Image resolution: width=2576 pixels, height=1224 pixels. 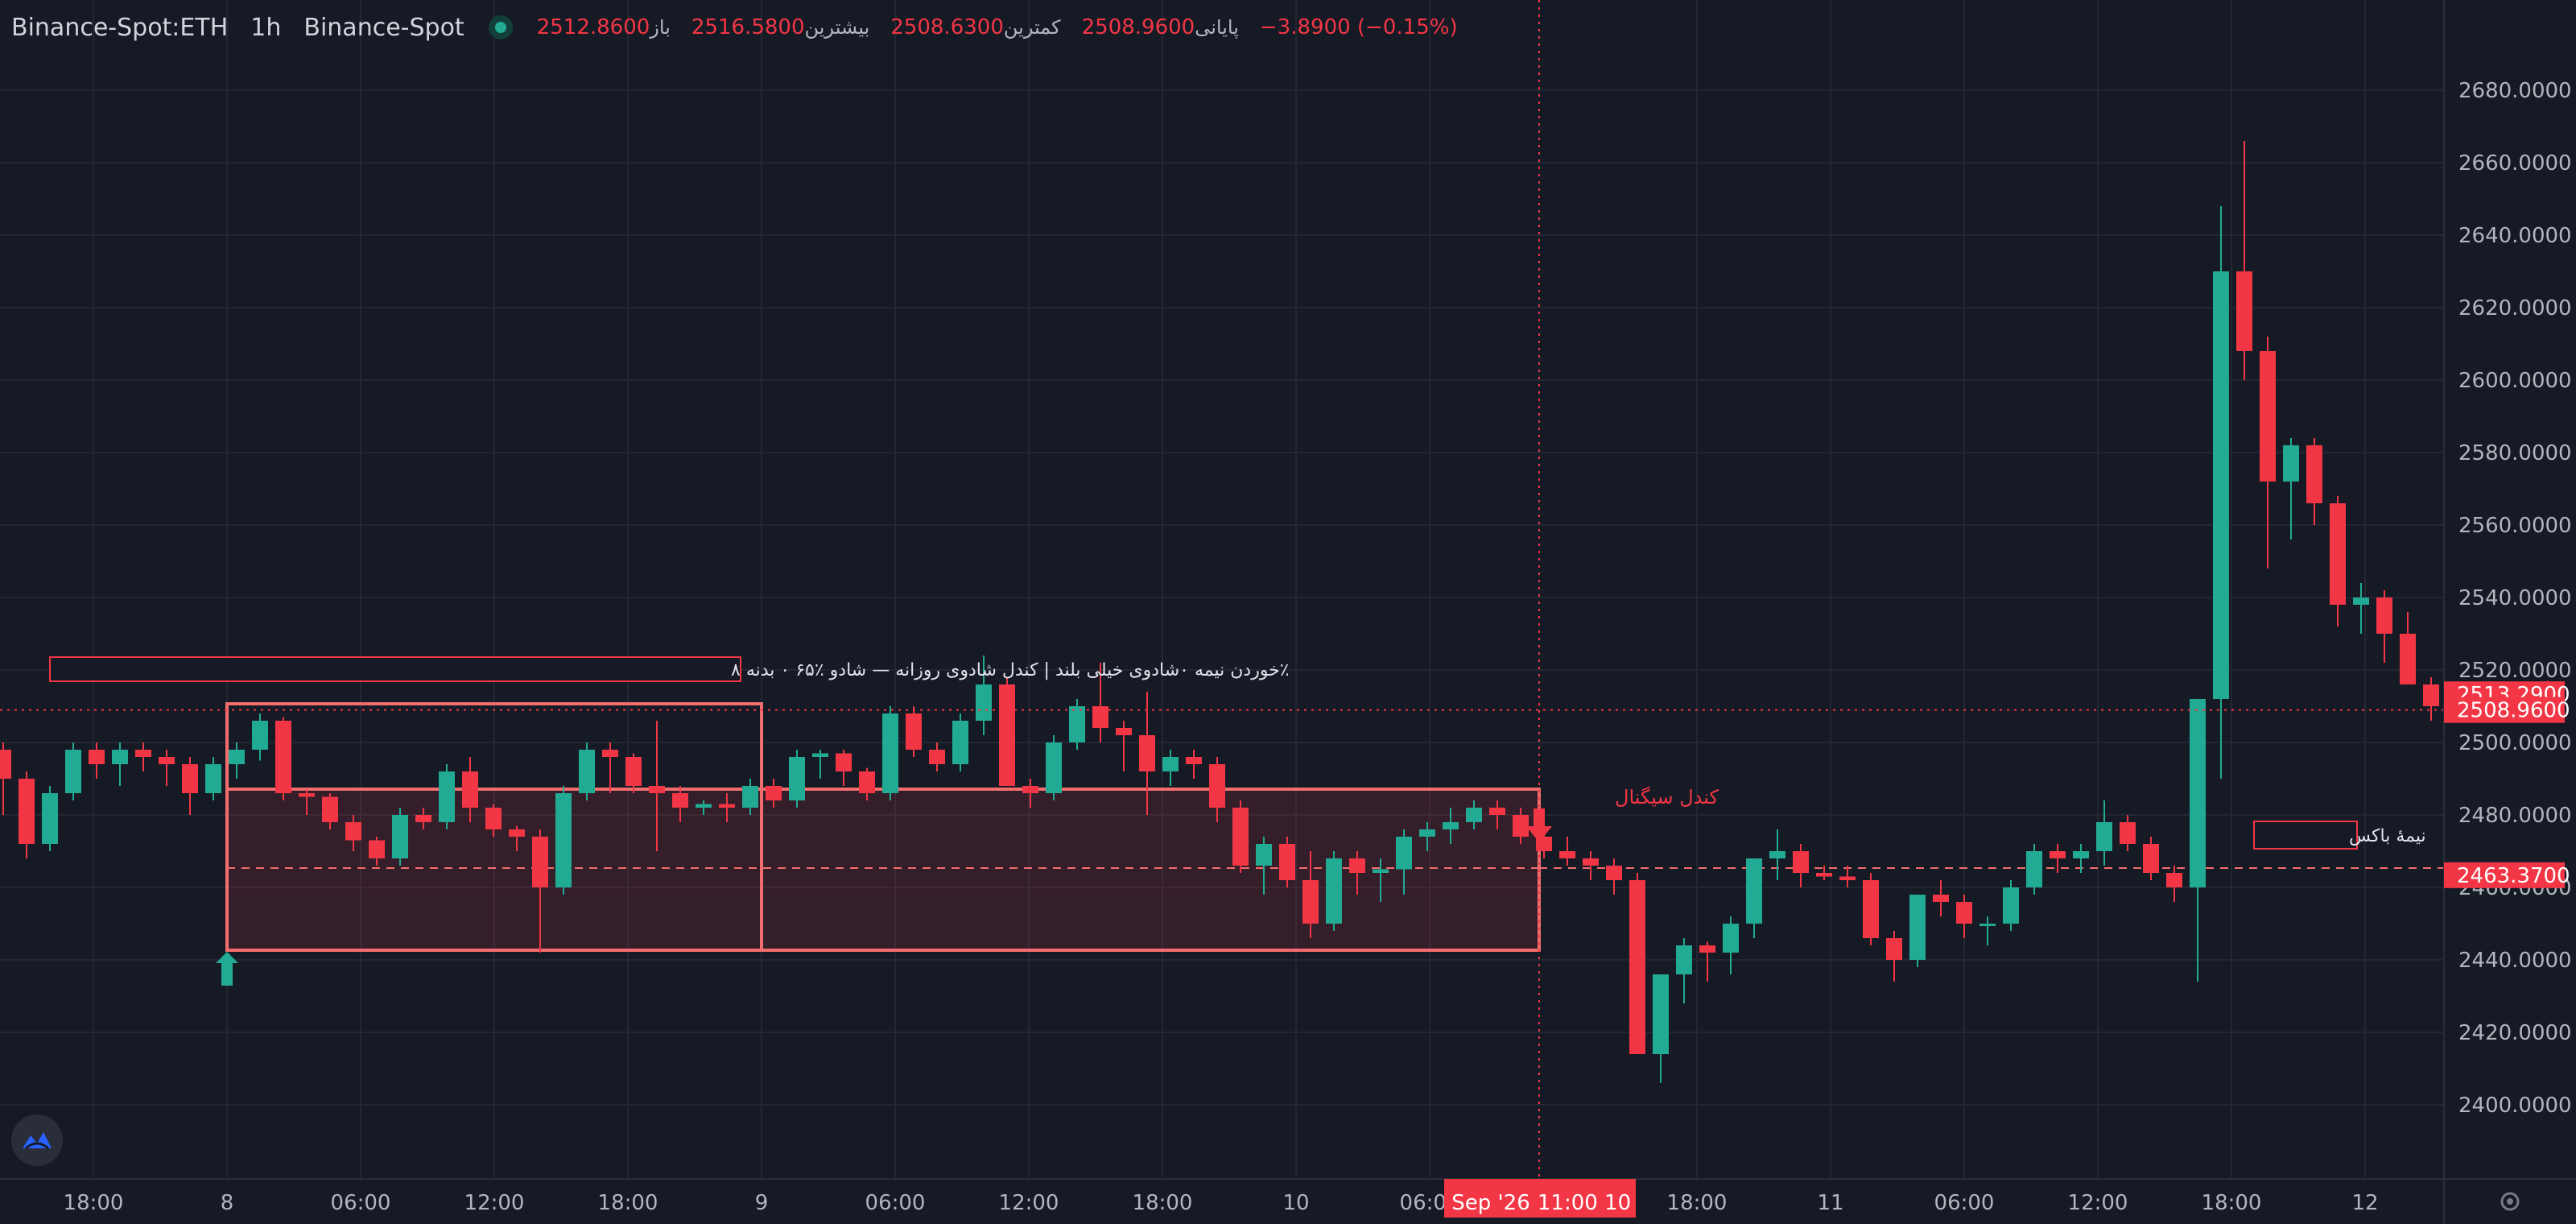 I want to click on symbol-label: Binance-Spot:ETH, so click(x=120, y=27).